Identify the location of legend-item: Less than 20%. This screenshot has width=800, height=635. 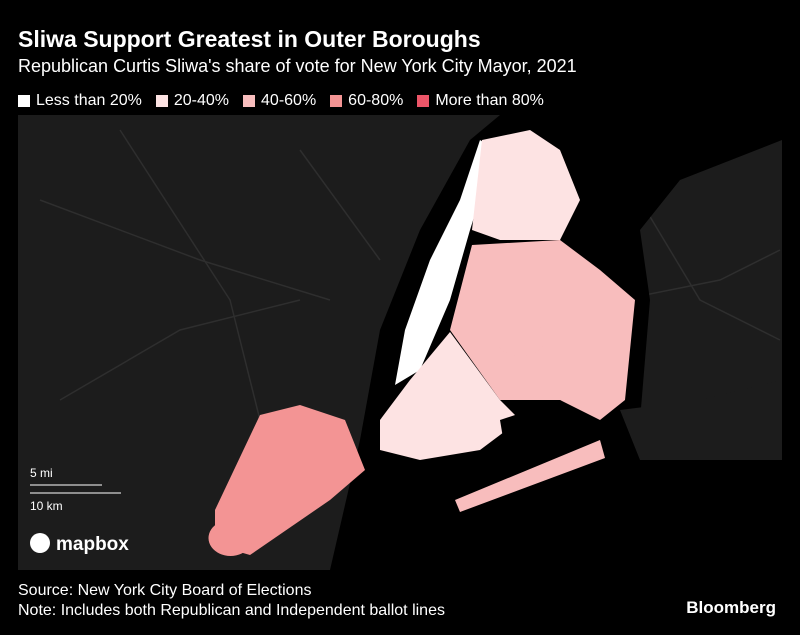
(80, 101).